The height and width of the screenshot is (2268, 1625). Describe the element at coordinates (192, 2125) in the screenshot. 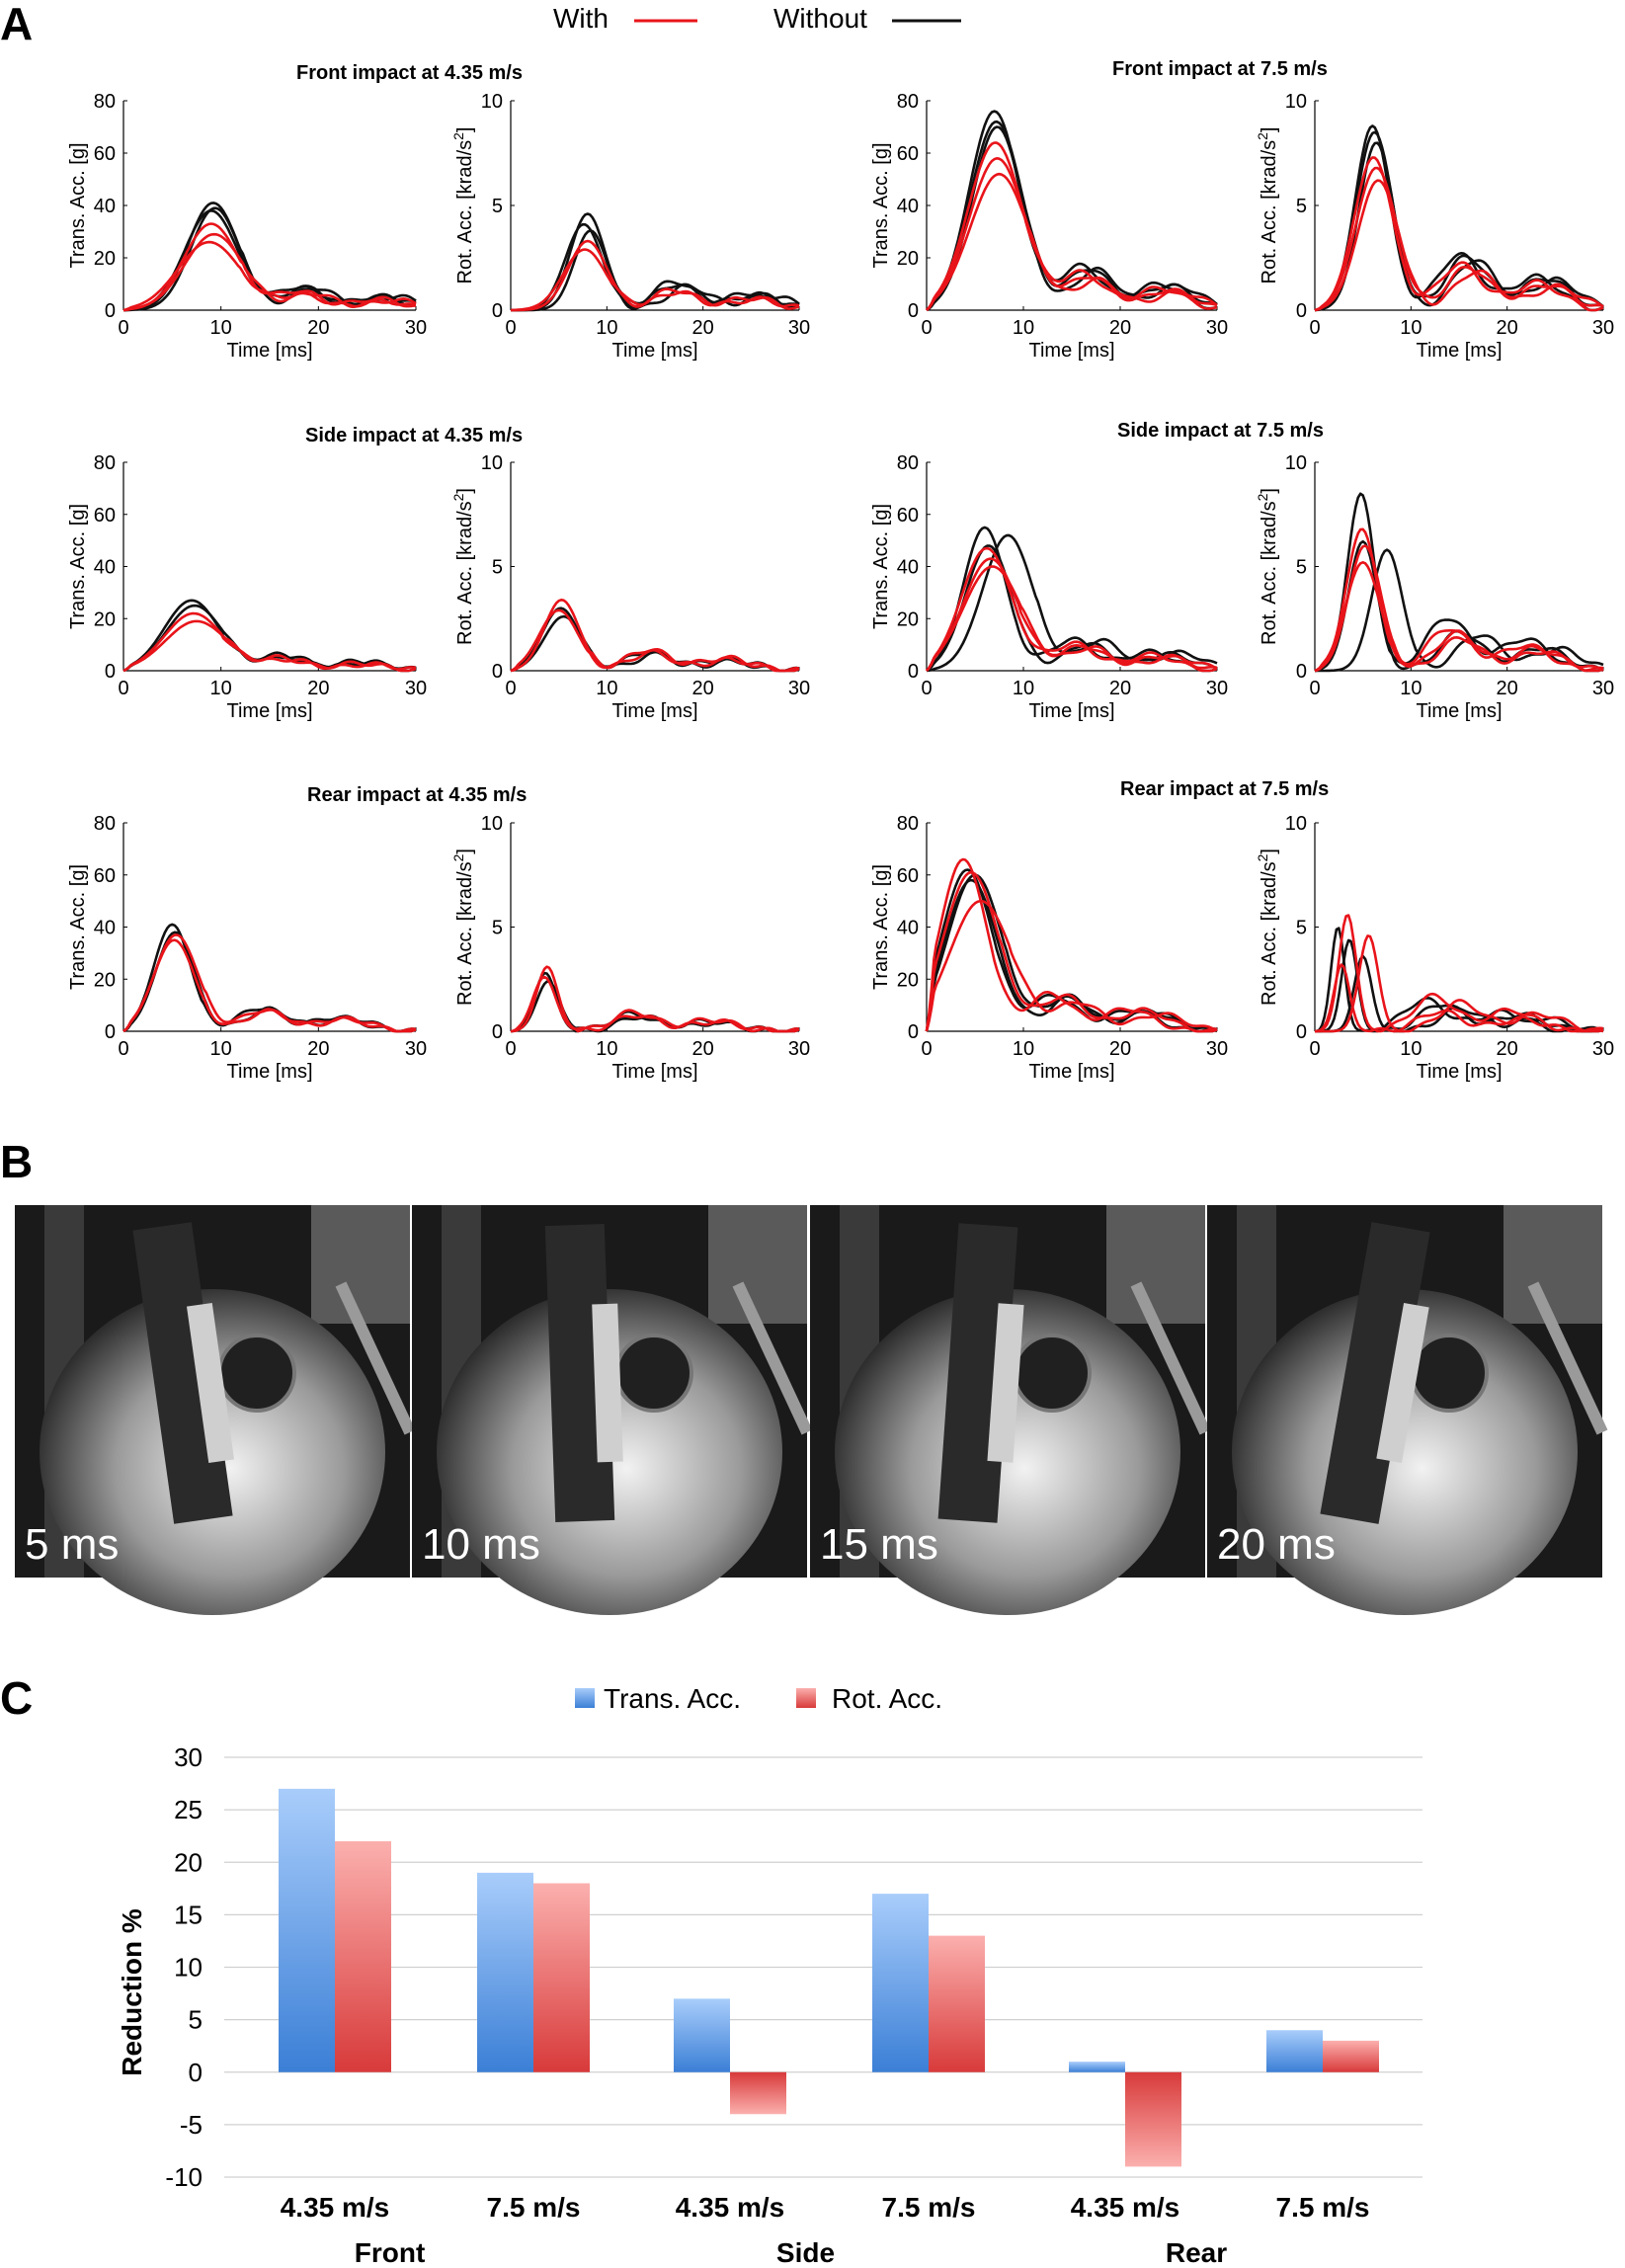

I see `bar-y-tick-label: -5` at that location.